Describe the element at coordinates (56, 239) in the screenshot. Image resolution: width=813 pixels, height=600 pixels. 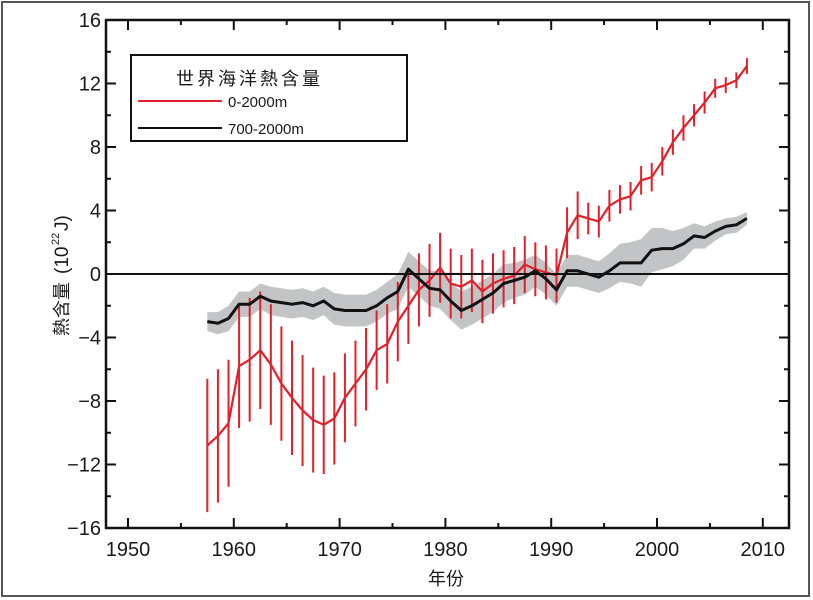
I see `y-axis-title-unit-exponent: 22` at that location.